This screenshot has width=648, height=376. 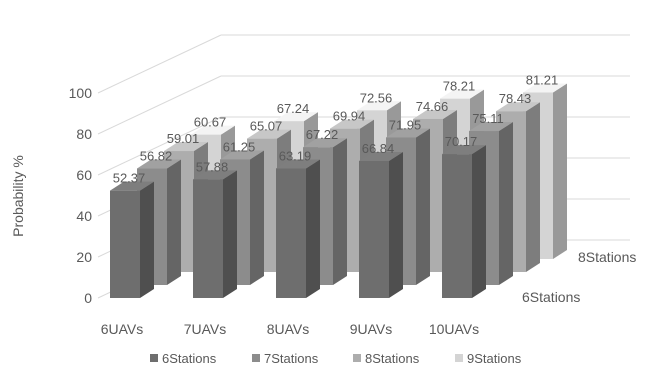 What do you see at coordinates (84, 175) in the screenshot?
I see `y-tick-label: 60` at bounding box center [84, 175].